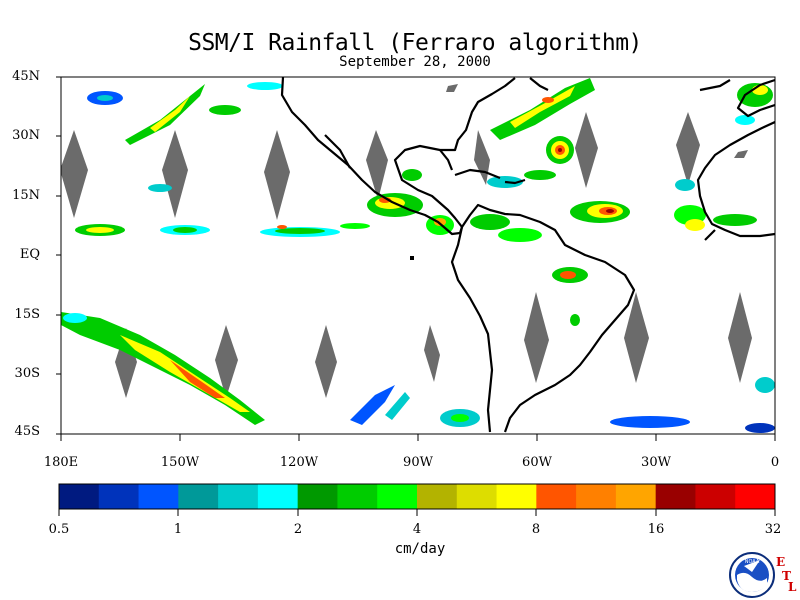  What do you see at coordinates (418, 462) in the screenshot?
I see `lon-label-90w: 90W` at bounding box center [418, 462].